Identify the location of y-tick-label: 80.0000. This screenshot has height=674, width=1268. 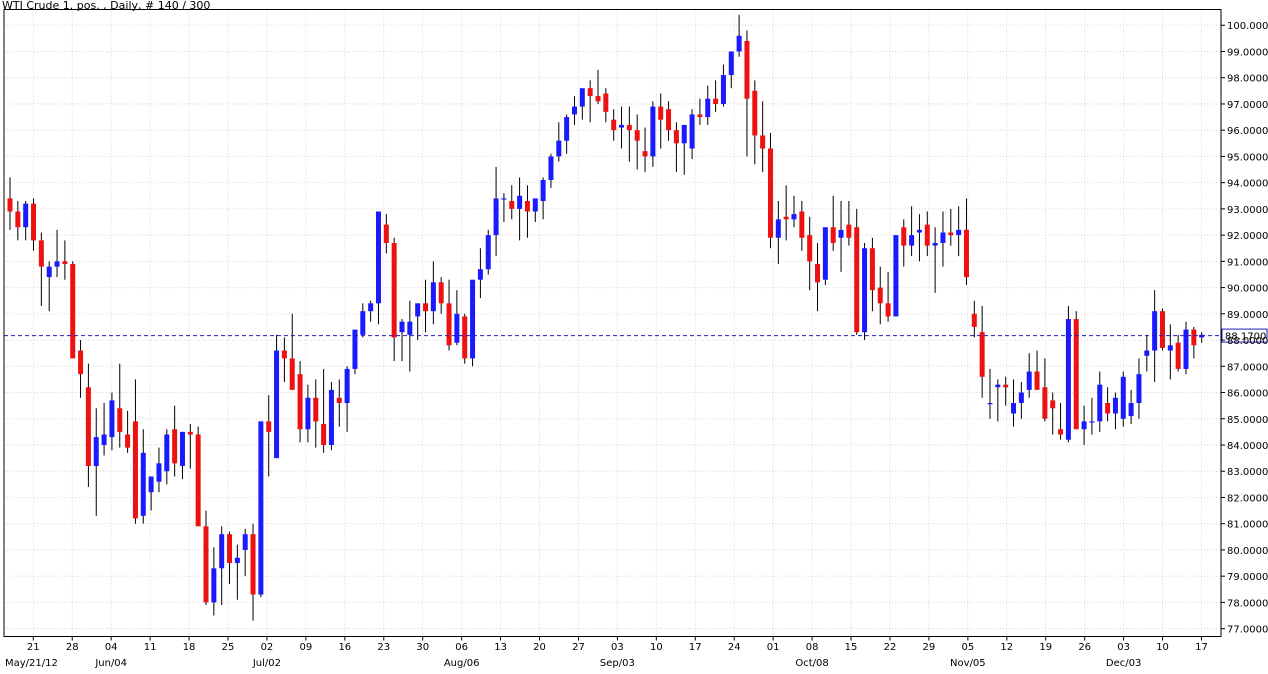
(1247, 551).